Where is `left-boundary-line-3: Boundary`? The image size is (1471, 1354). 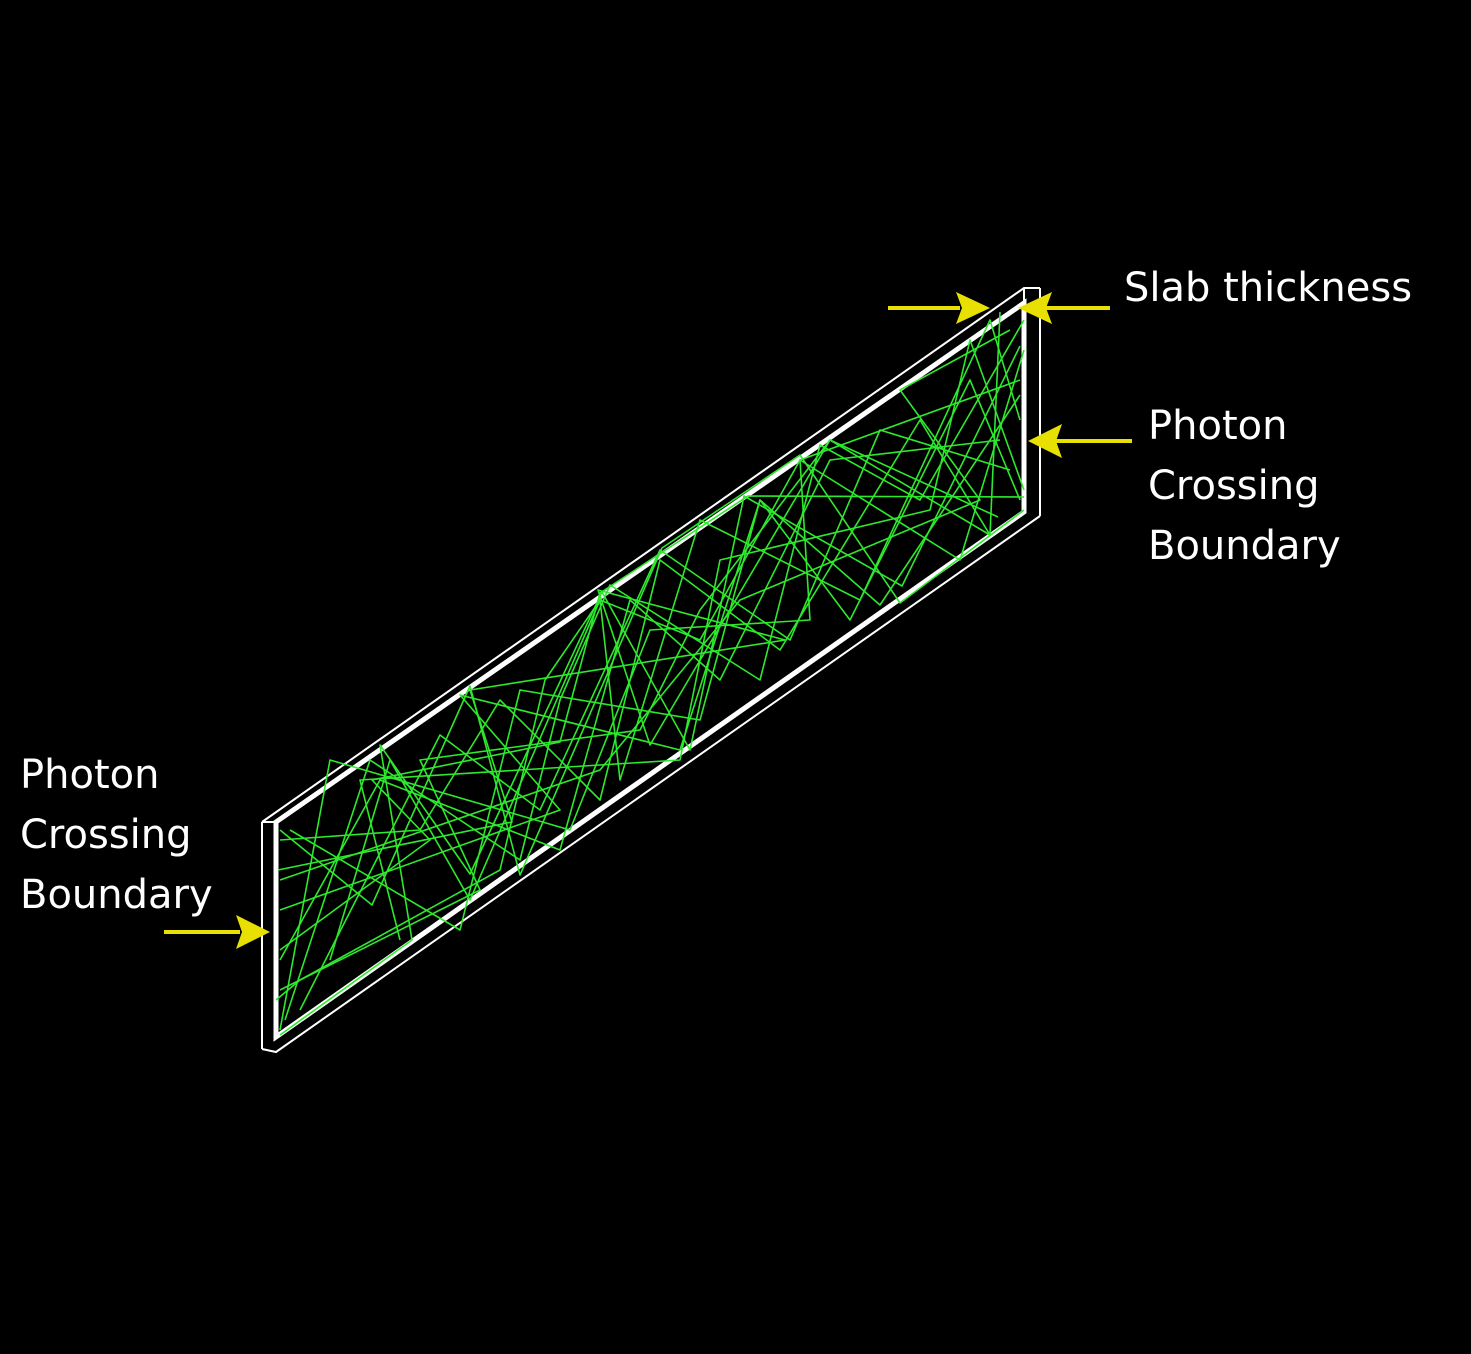 left-boundary-line-3: Boundary is located at coordinates (116, 895).